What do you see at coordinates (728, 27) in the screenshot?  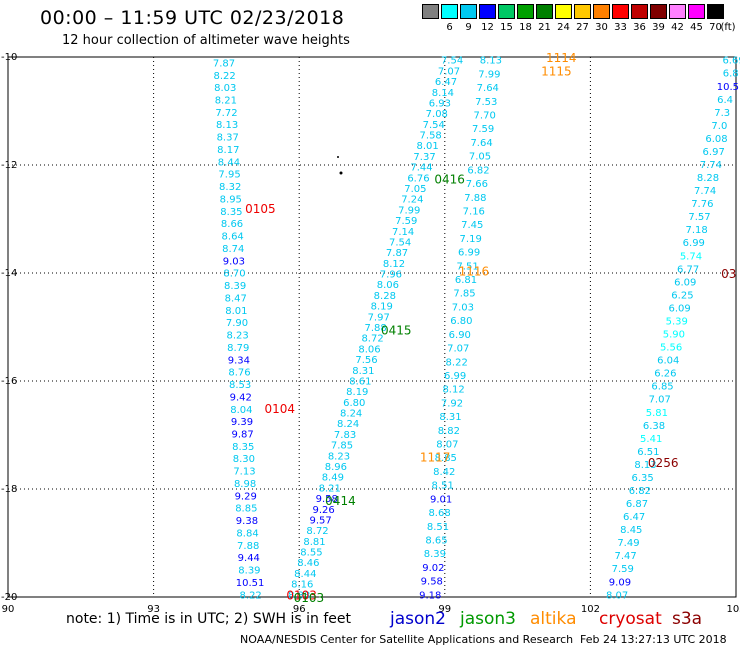 I see `legend-unit: (ft)` at bounding box center [728, 27].